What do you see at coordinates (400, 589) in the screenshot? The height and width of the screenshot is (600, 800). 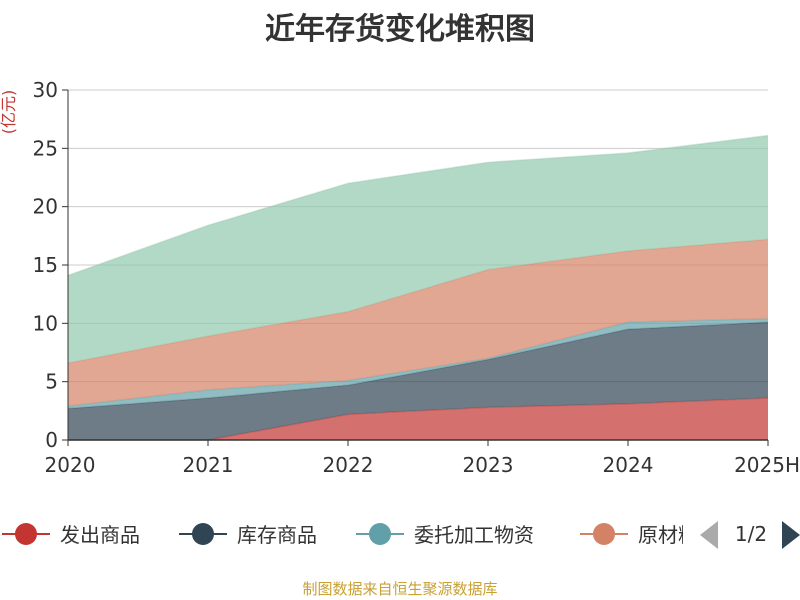 I see `source-note: 制图数据来自恒生聚源数据库` at bounding box center [400, 589].